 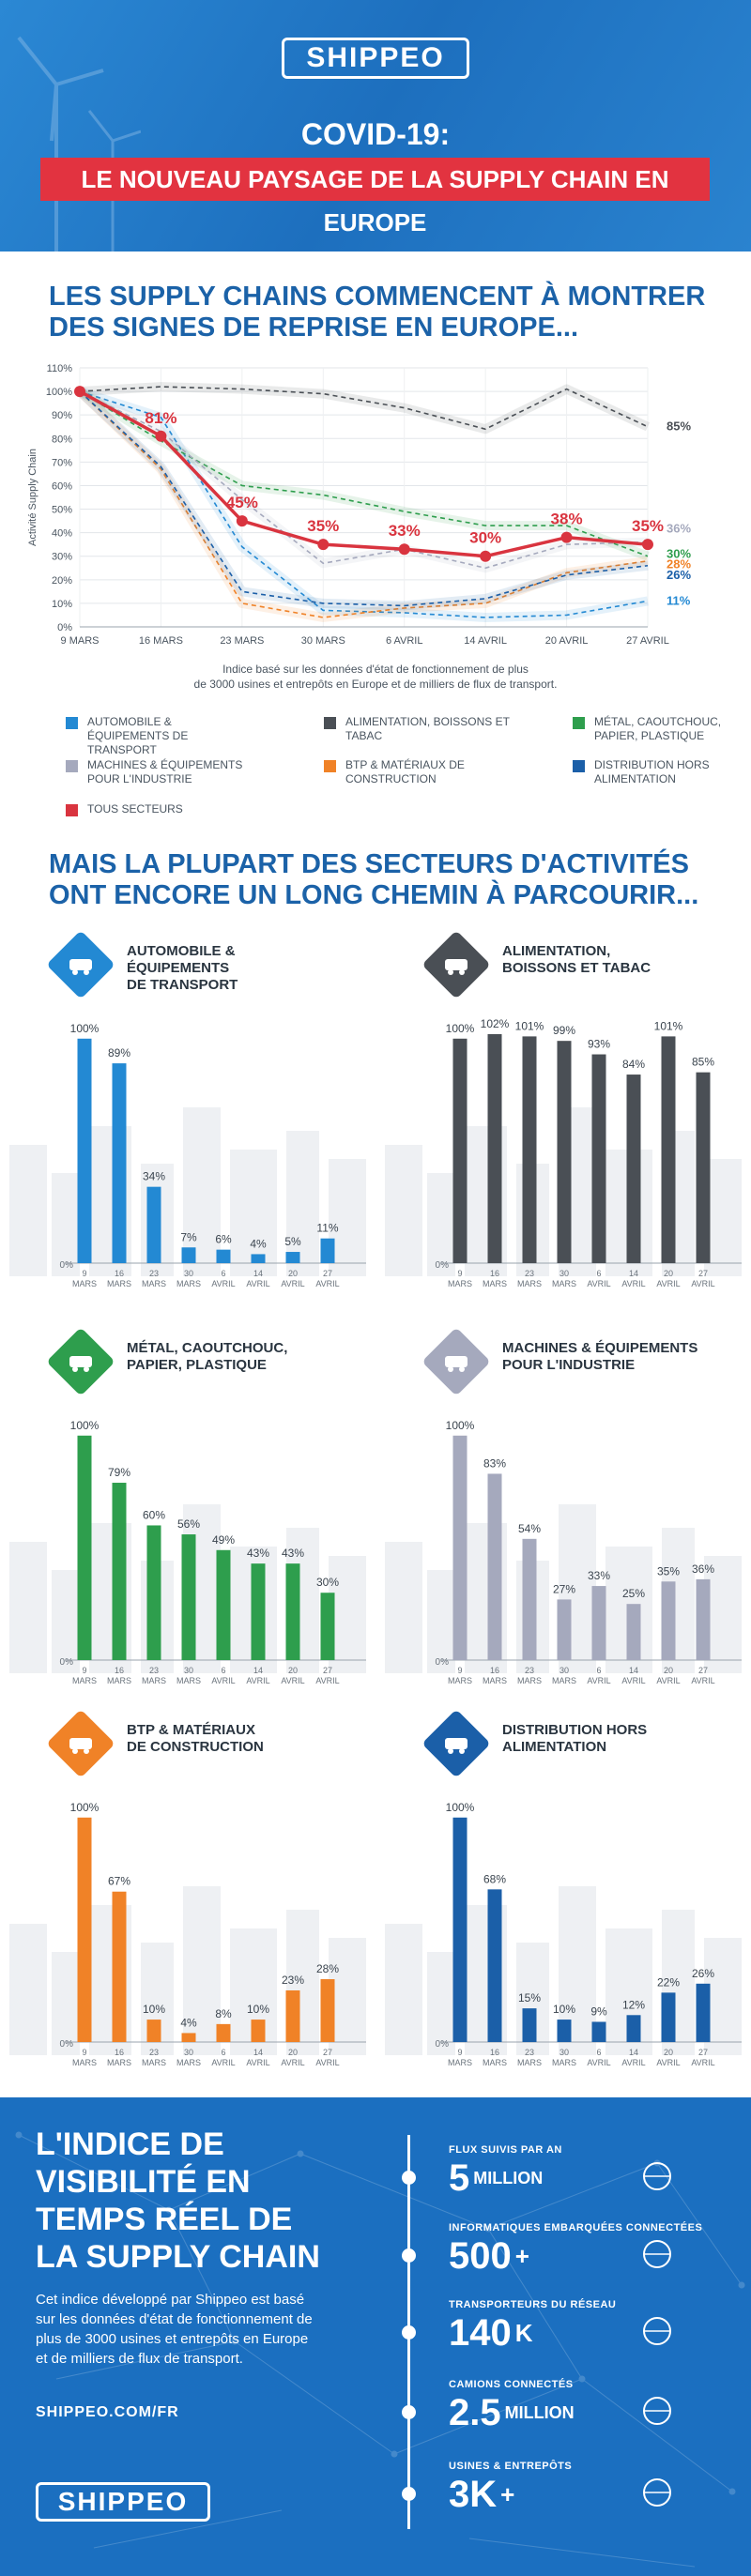 What do you see at coordinates (154, 1273) in the screenshot?
I see `bar-tick-day: 23` at bounding box center [154, 1273].